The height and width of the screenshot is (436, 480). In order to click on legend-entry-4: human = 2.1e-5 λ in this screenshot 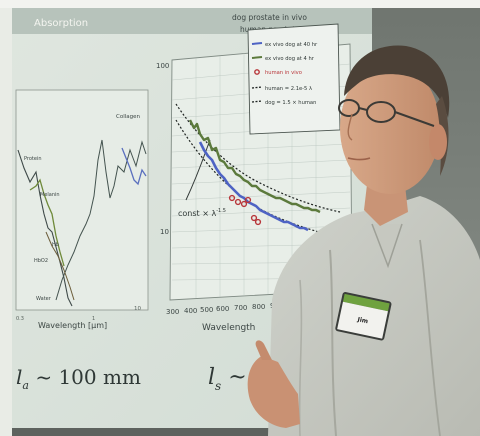, I will do `click(288, 89)`.